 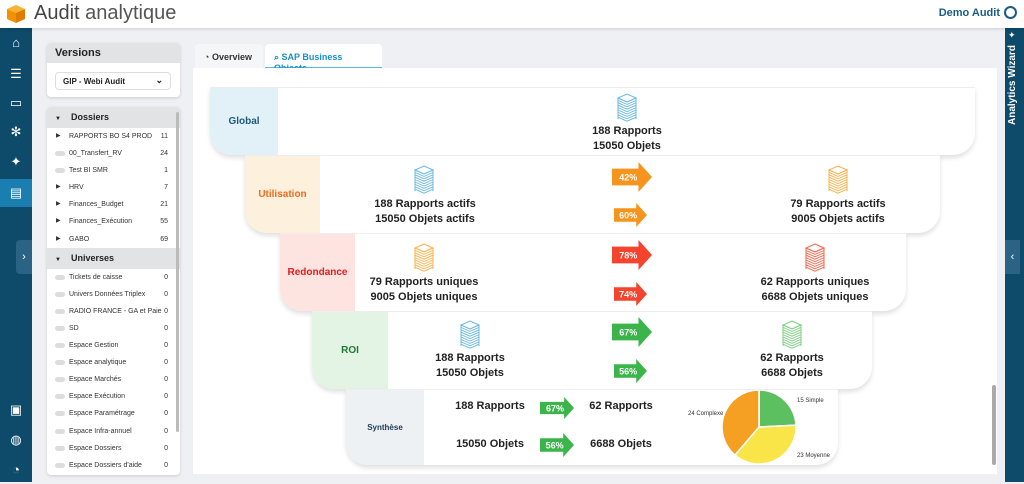 What do you see at coordinates (630, 294) in the screenshot?
I see `percent-arrow: 74%` at bounding box center [630, 294].